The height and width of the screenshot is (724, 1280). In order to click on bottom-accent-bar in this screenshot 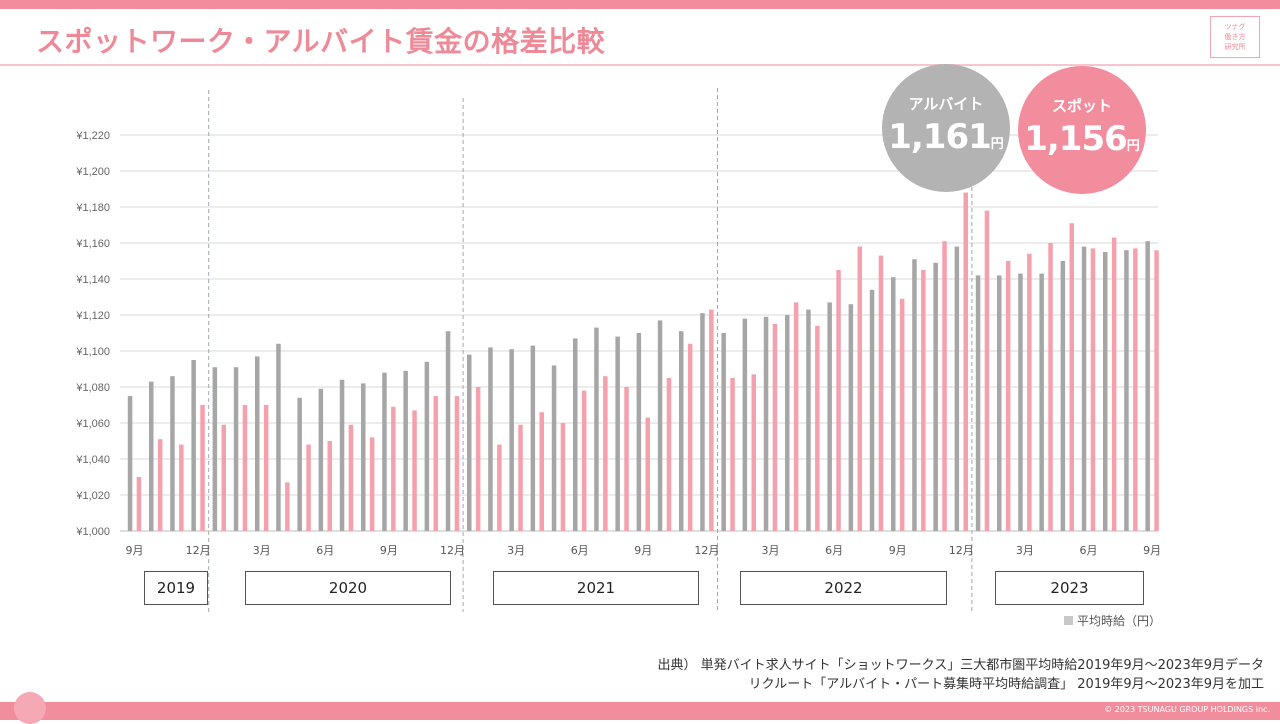, I will do `click(640, 711)`.